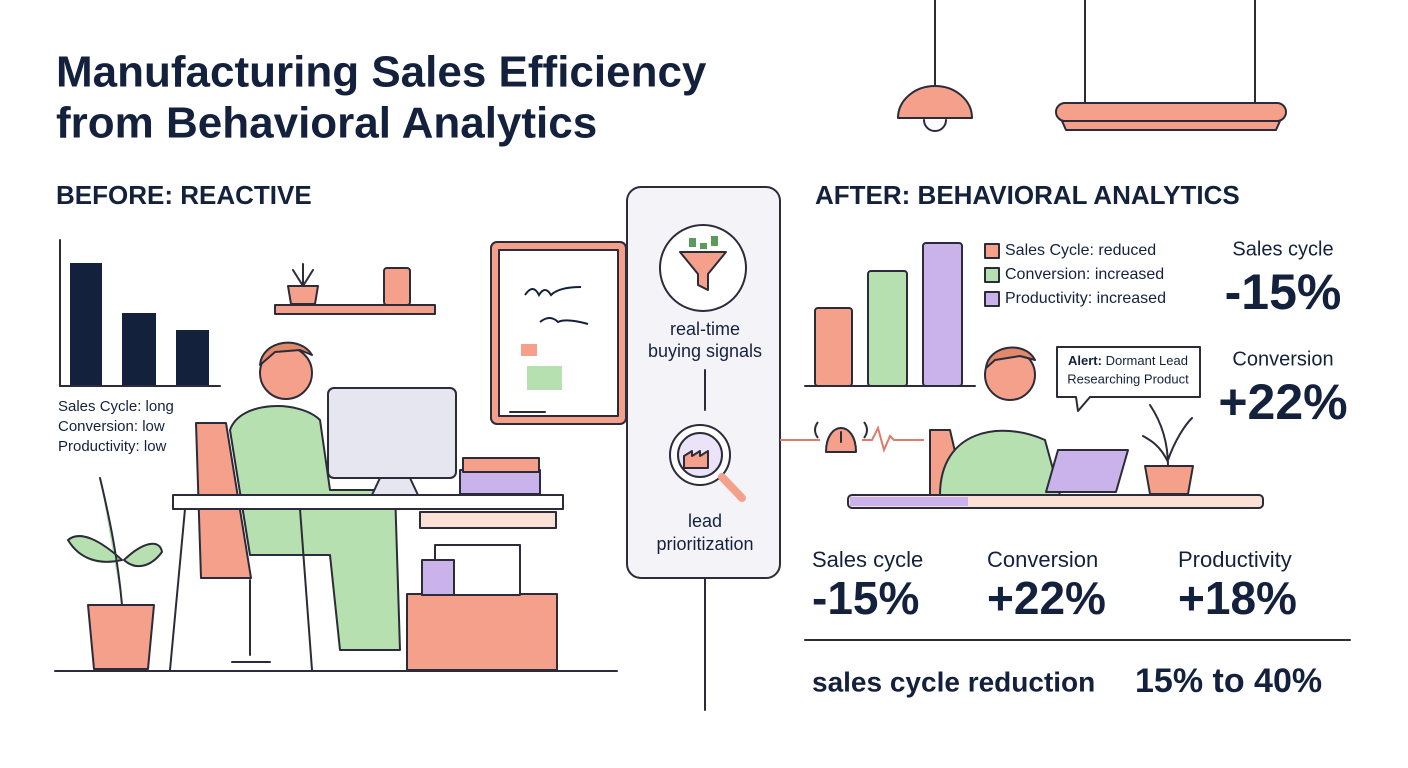 The width and height of the screenshot is (1408, 768). I want to click on section-heading: AFTER: BEHAVIORAL ANALYTICS, so click(1027, 195).